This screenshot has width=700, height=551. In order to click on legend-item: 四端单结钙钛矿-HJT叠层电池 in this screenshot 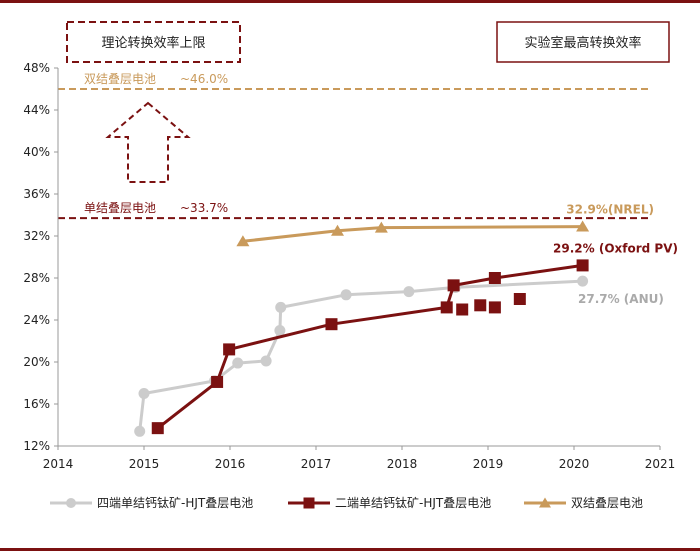, I will do `click(151, 502)`.